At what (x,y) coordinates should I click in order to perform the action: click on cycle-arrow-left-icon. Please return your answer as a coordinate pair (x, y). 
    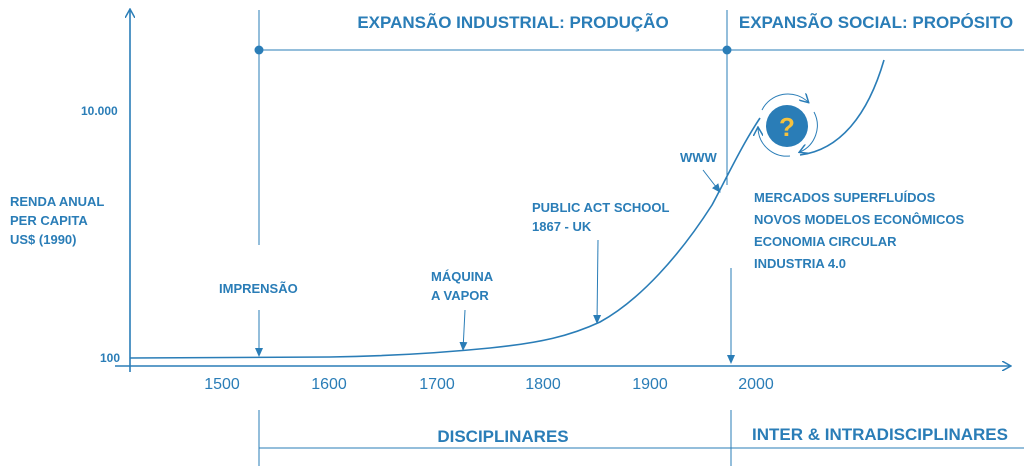
    Looking at the image, I should click on (774, 142).